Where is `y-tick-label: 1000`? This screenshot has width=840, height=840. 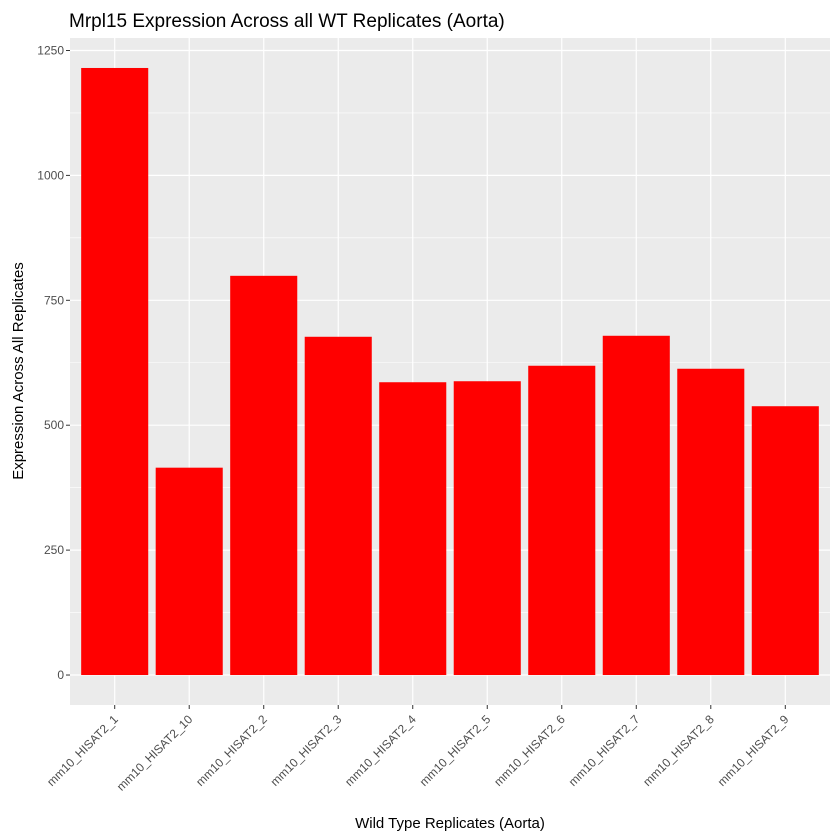
y-tick-label: 1000 is located at coordinates (50, 175).